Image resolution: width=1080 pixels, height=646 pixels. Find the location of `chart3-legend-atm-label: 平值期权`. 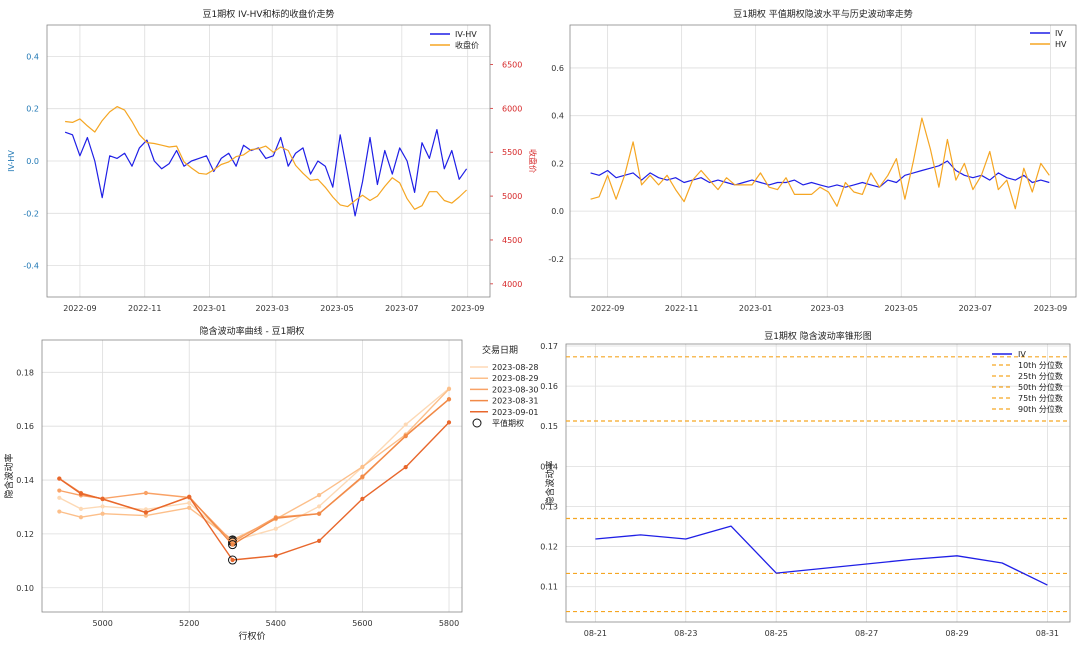

chart3-legend-atm-label: 平值期权 is located at coordinates (508, 423).